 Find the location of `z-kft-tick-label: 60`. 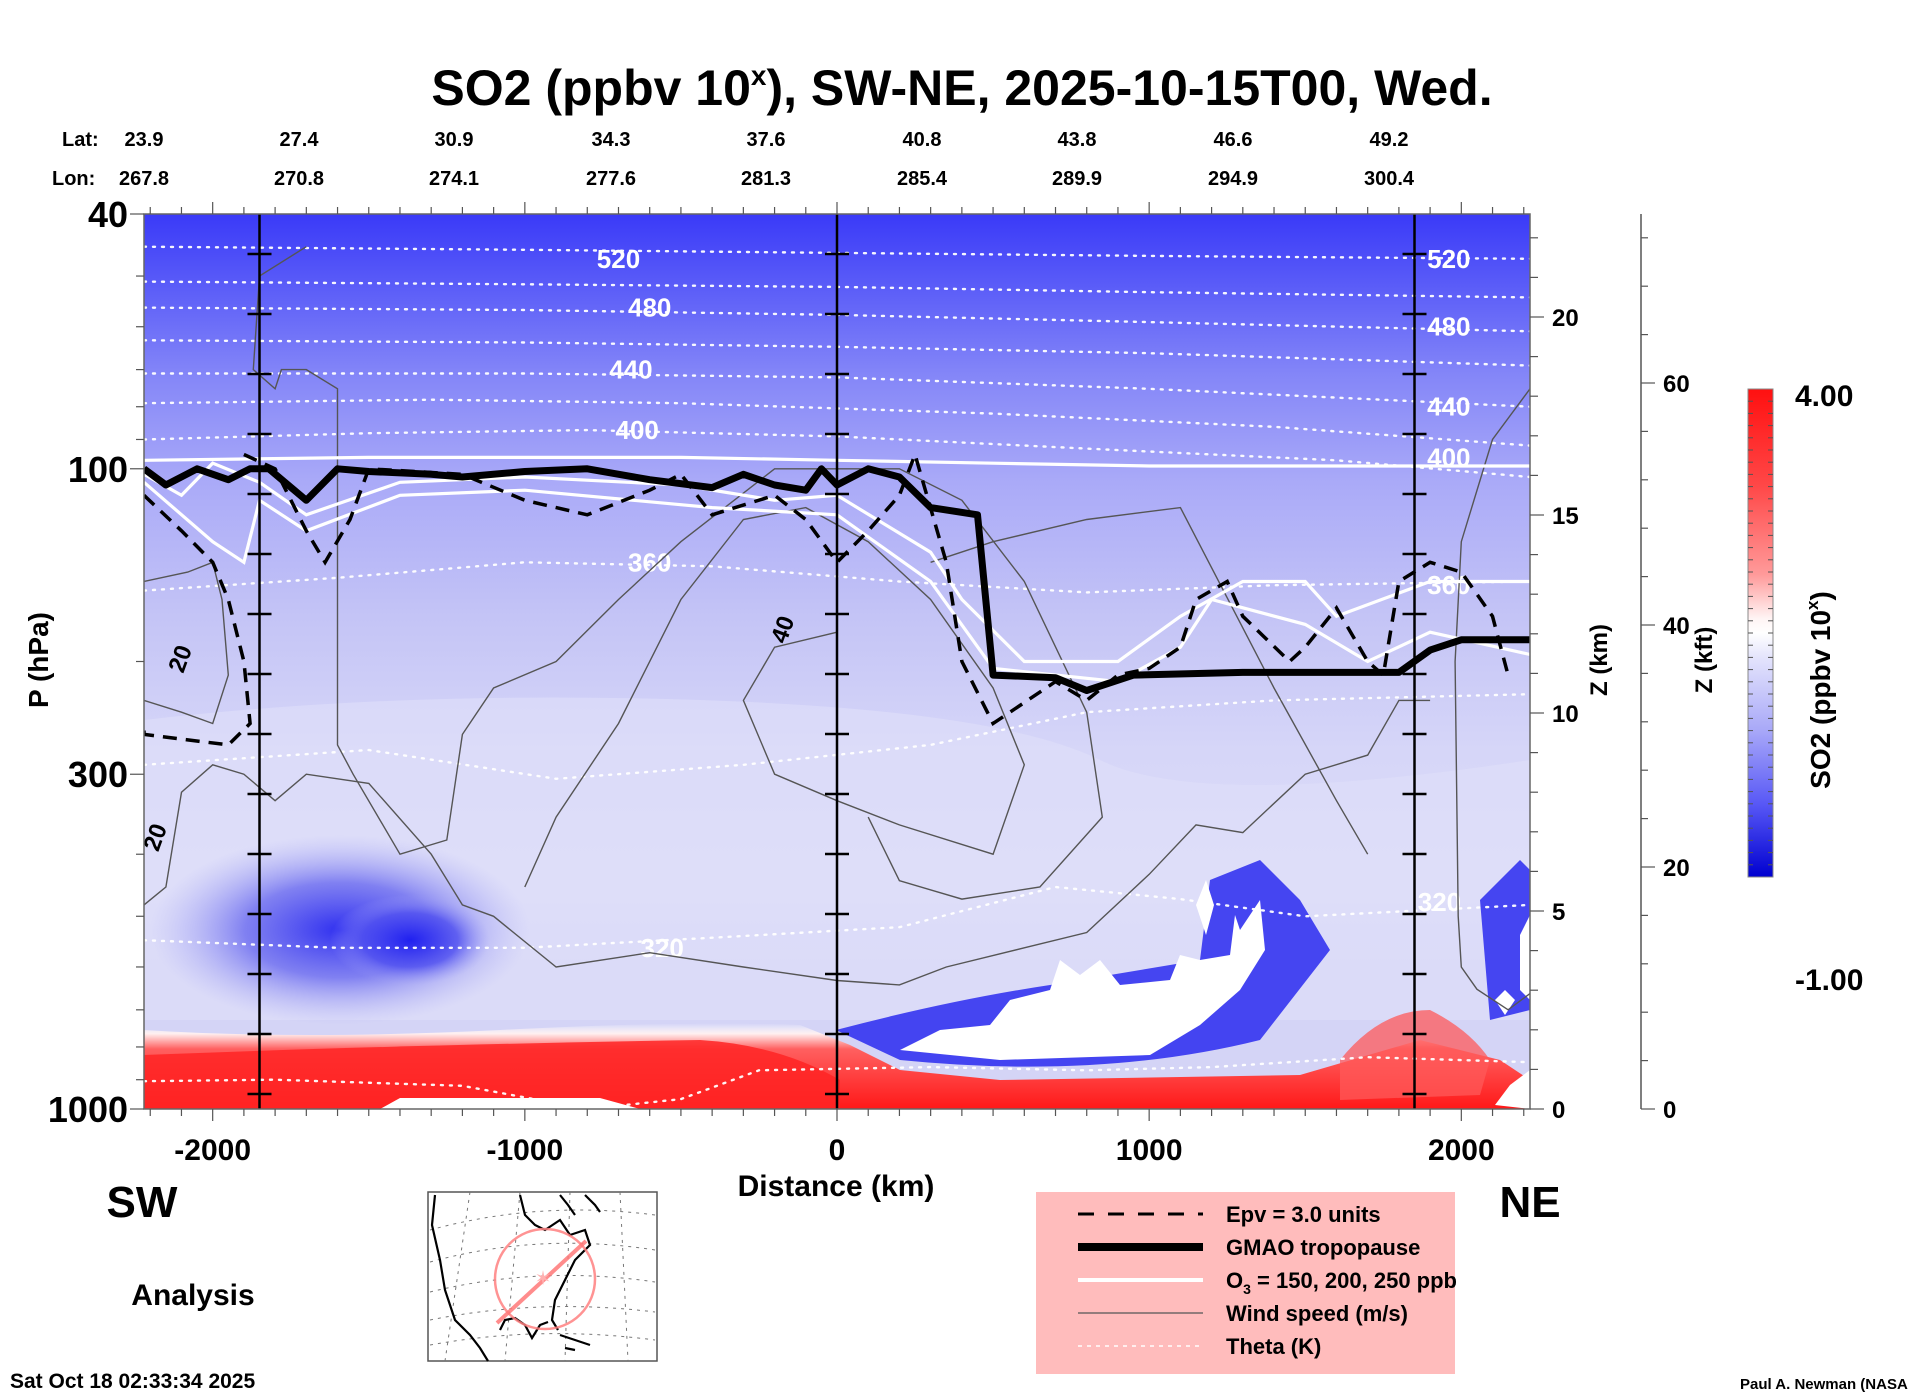

z-kft-tick-label: 60 is located at coordinates (1676, 384).